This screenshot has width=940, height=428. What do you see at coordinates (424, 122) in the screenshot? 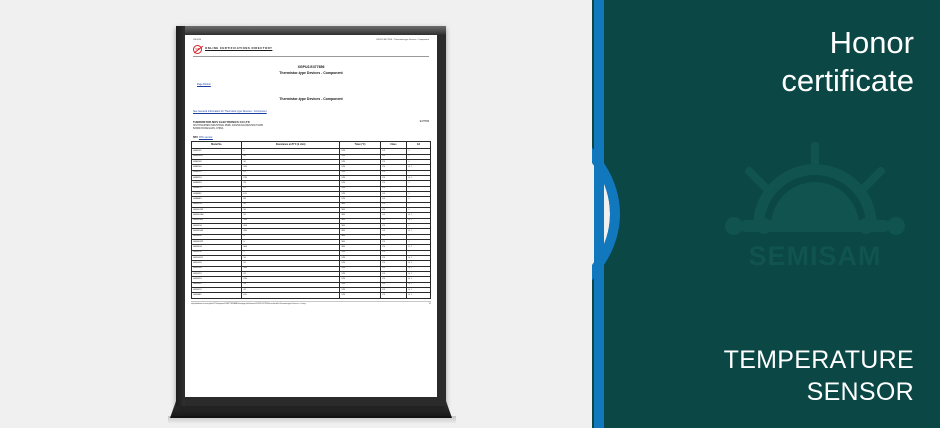
I see `file-number: E477656` at bounding box center [424, 122].